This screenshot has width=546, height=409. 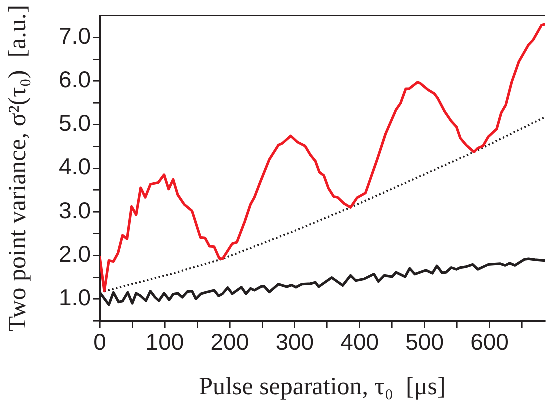 I want to click on x-tick-label: 500, so click(x=425, y=342).